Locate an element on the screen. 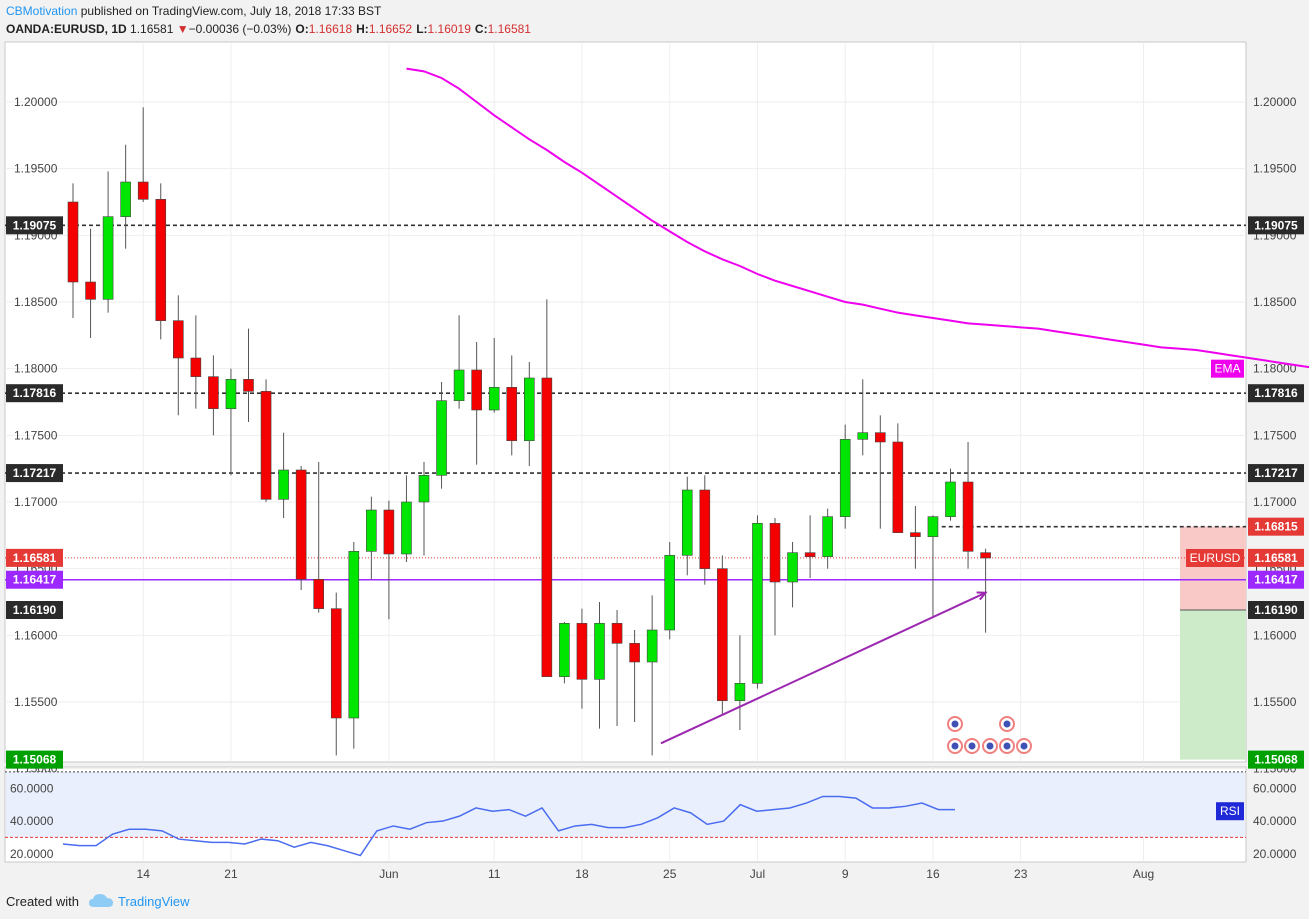 This screenshot has height=919, width=1309. open-label: O: is located at coordinates (302, 29).